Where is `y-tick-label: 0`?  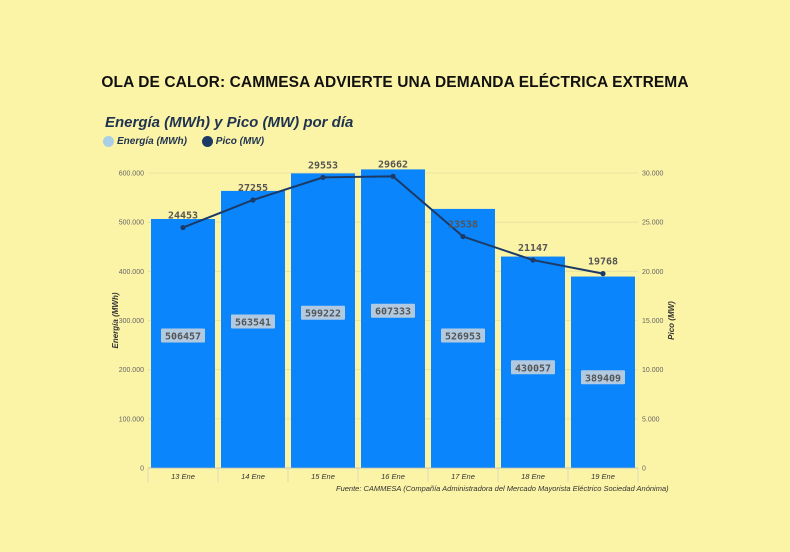
y-tick-label: 0 is located at coordinates (142, 469).